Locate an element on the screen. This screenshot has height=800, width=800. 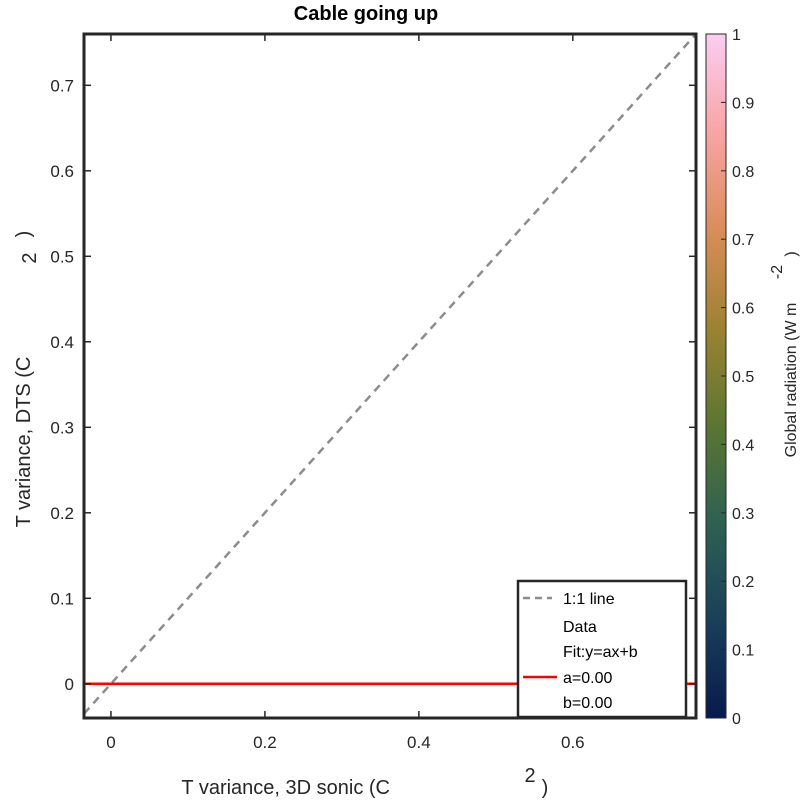
y-tick-label: 0.2 is located at coordinates (62, 513).